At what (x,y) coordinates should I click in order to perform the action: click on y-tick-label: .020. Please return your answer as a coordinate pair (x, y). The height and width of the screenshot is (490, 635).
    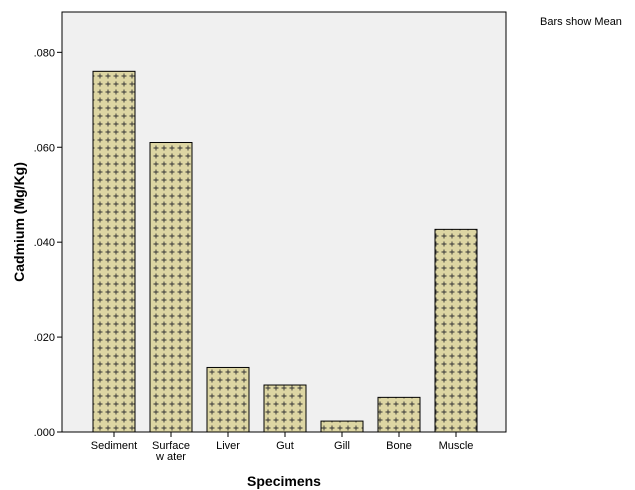
    Looking at the image, I should click on (44, 338).